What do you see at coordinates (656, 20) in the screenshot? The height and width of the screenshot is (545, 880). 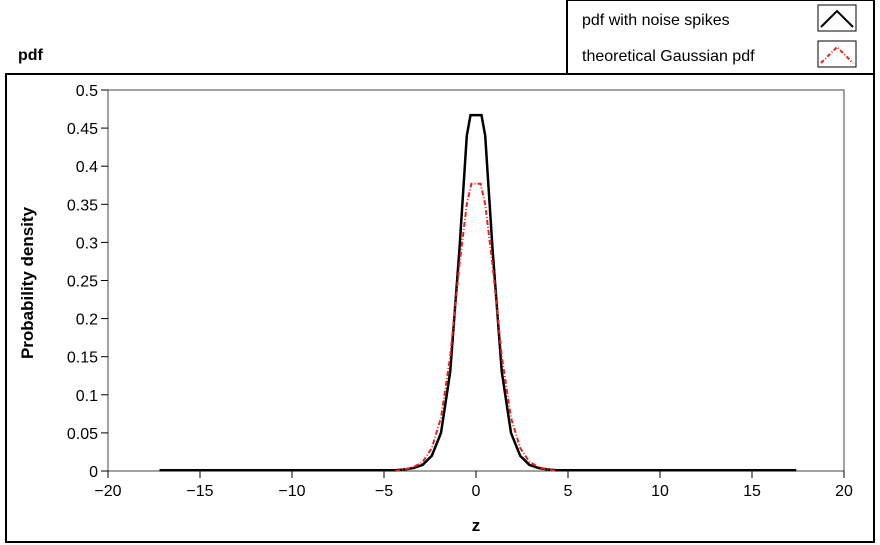 I see `legend-label-noise: pdf with noise spikes` at bounding box center [656, 20].